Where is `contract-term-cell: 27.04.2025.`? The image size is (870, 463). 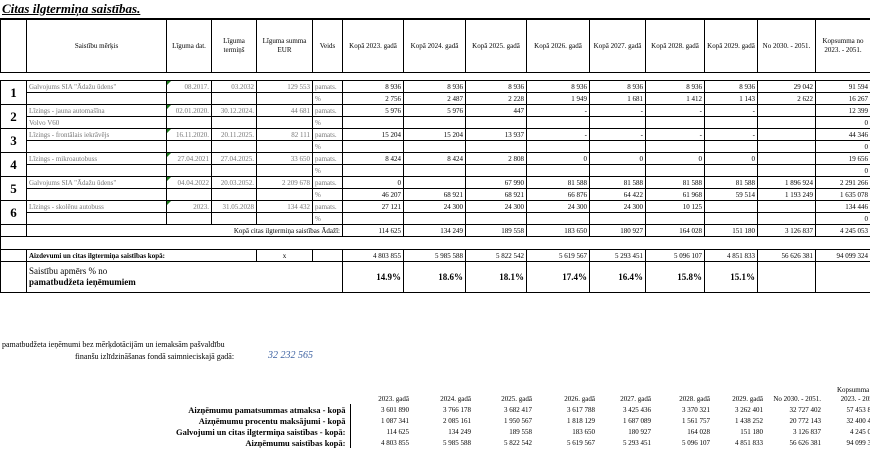
contract-term-cell: 27.04.2025. is located at coordinates (234, 158).